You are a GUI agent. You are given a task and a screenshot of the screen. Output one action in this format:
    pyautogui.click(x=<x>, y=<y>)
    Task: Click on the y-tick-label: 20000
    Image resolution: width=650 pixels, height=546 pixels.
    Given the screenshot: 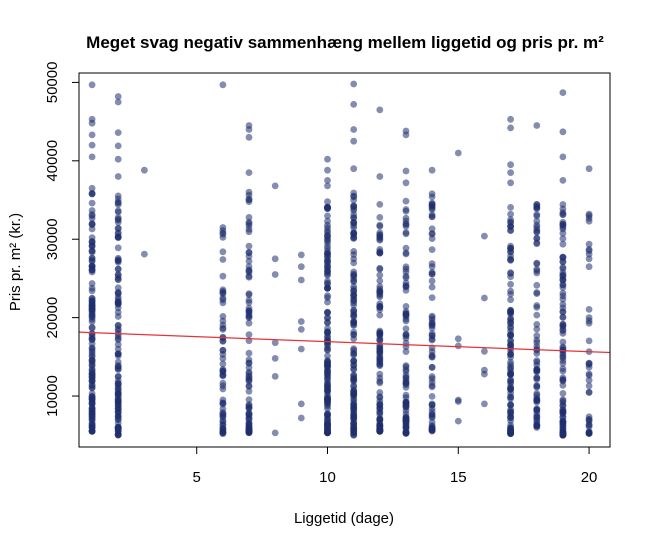 What is the action you would take?
    pyautogui.click(x=52, y=318)
    